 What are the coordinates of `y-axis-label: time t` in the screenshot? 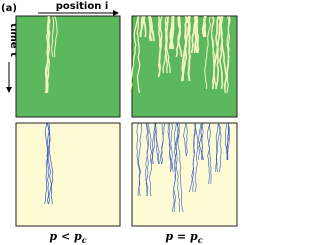 It's located at (13, 40).